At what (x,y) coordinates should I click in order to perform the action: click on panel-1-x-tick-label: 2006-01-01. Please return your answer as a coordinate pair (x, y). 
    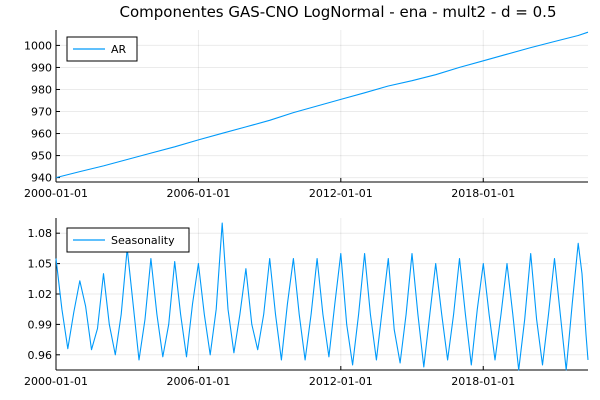
    Looking at the image, I should click on (198, 381).